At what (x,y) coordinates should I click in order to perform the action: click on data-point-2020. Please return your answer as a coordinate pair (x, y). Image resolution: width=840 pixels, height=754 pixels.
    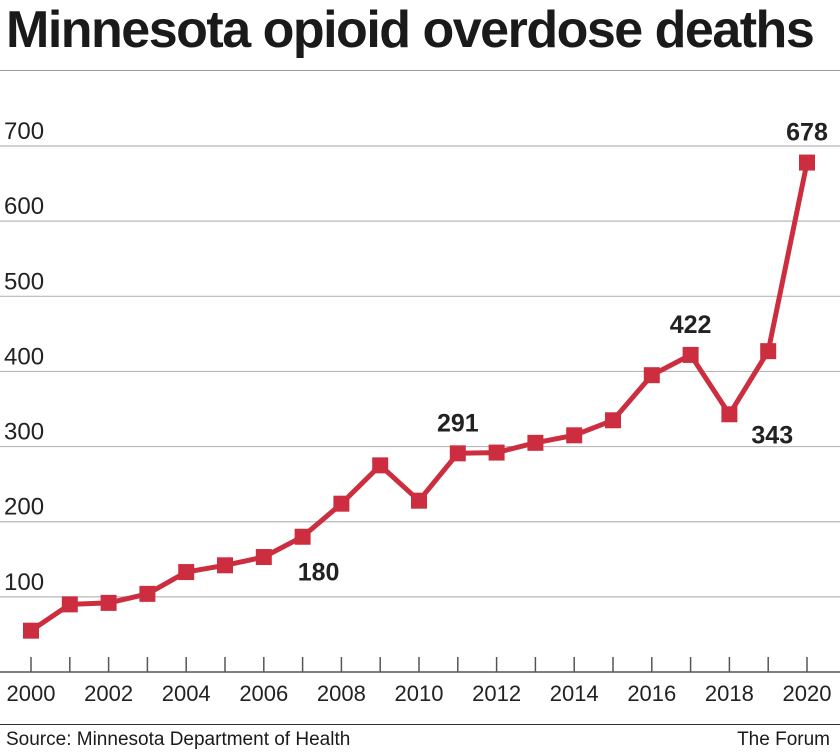
    Looking at the image, I should click on (807, 162).